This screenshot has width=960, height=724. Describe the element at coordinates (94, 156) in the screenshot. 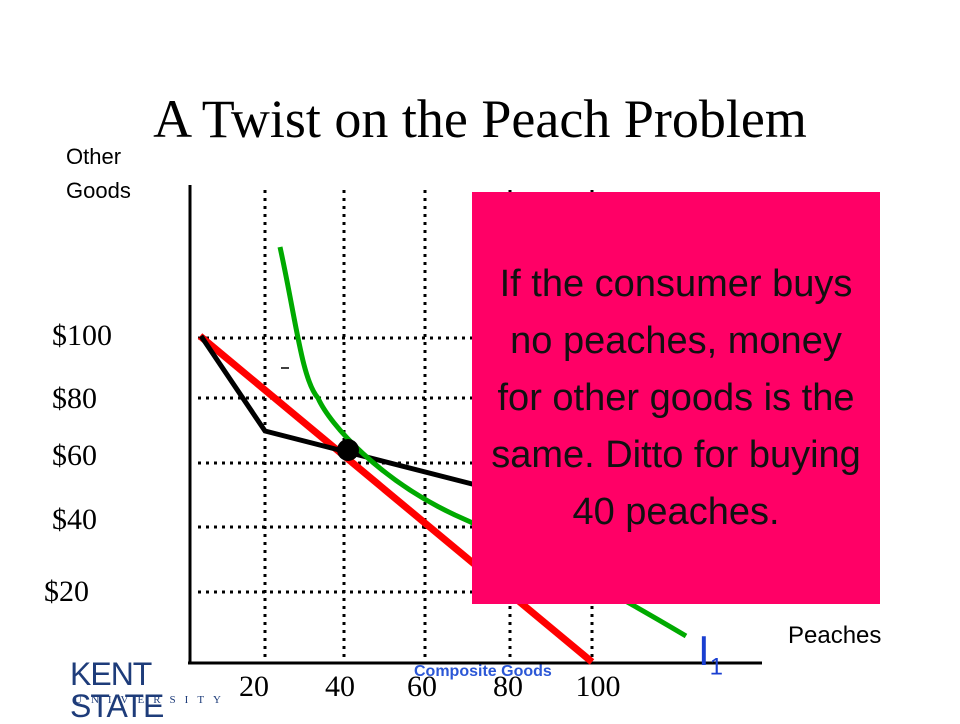

I see `y-axis-label-line-1: Other` at that location.